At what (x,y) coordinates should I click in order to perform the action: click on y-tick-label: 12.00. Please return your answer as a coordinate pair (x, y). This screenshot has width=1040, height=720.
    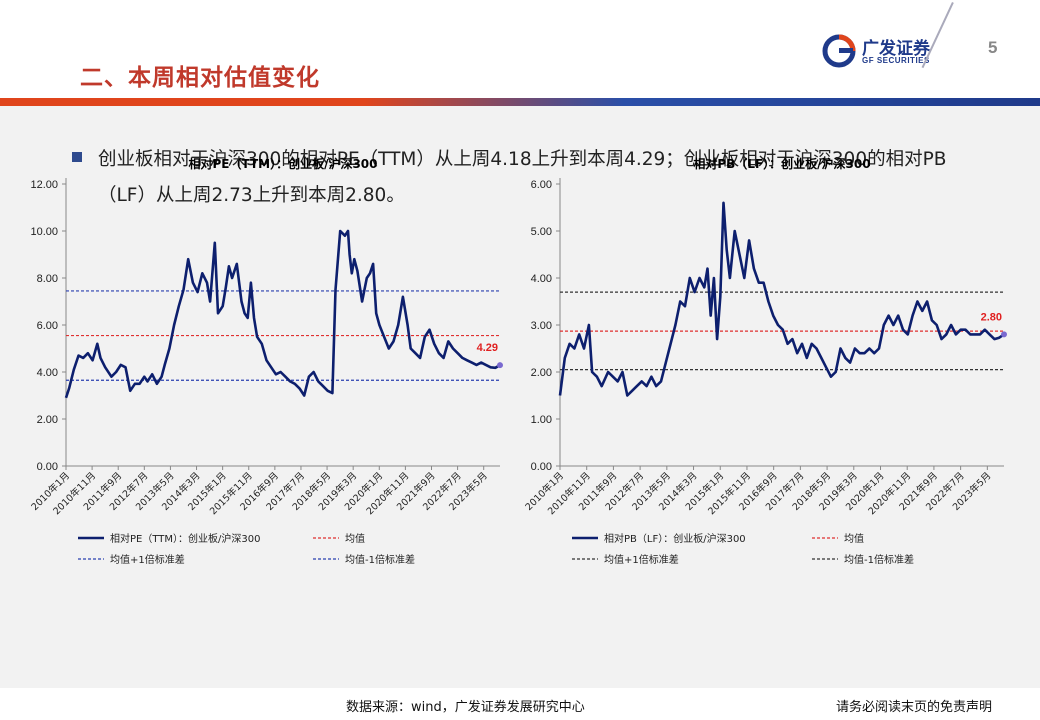
    Looking at the image, I should click on (44, 185).